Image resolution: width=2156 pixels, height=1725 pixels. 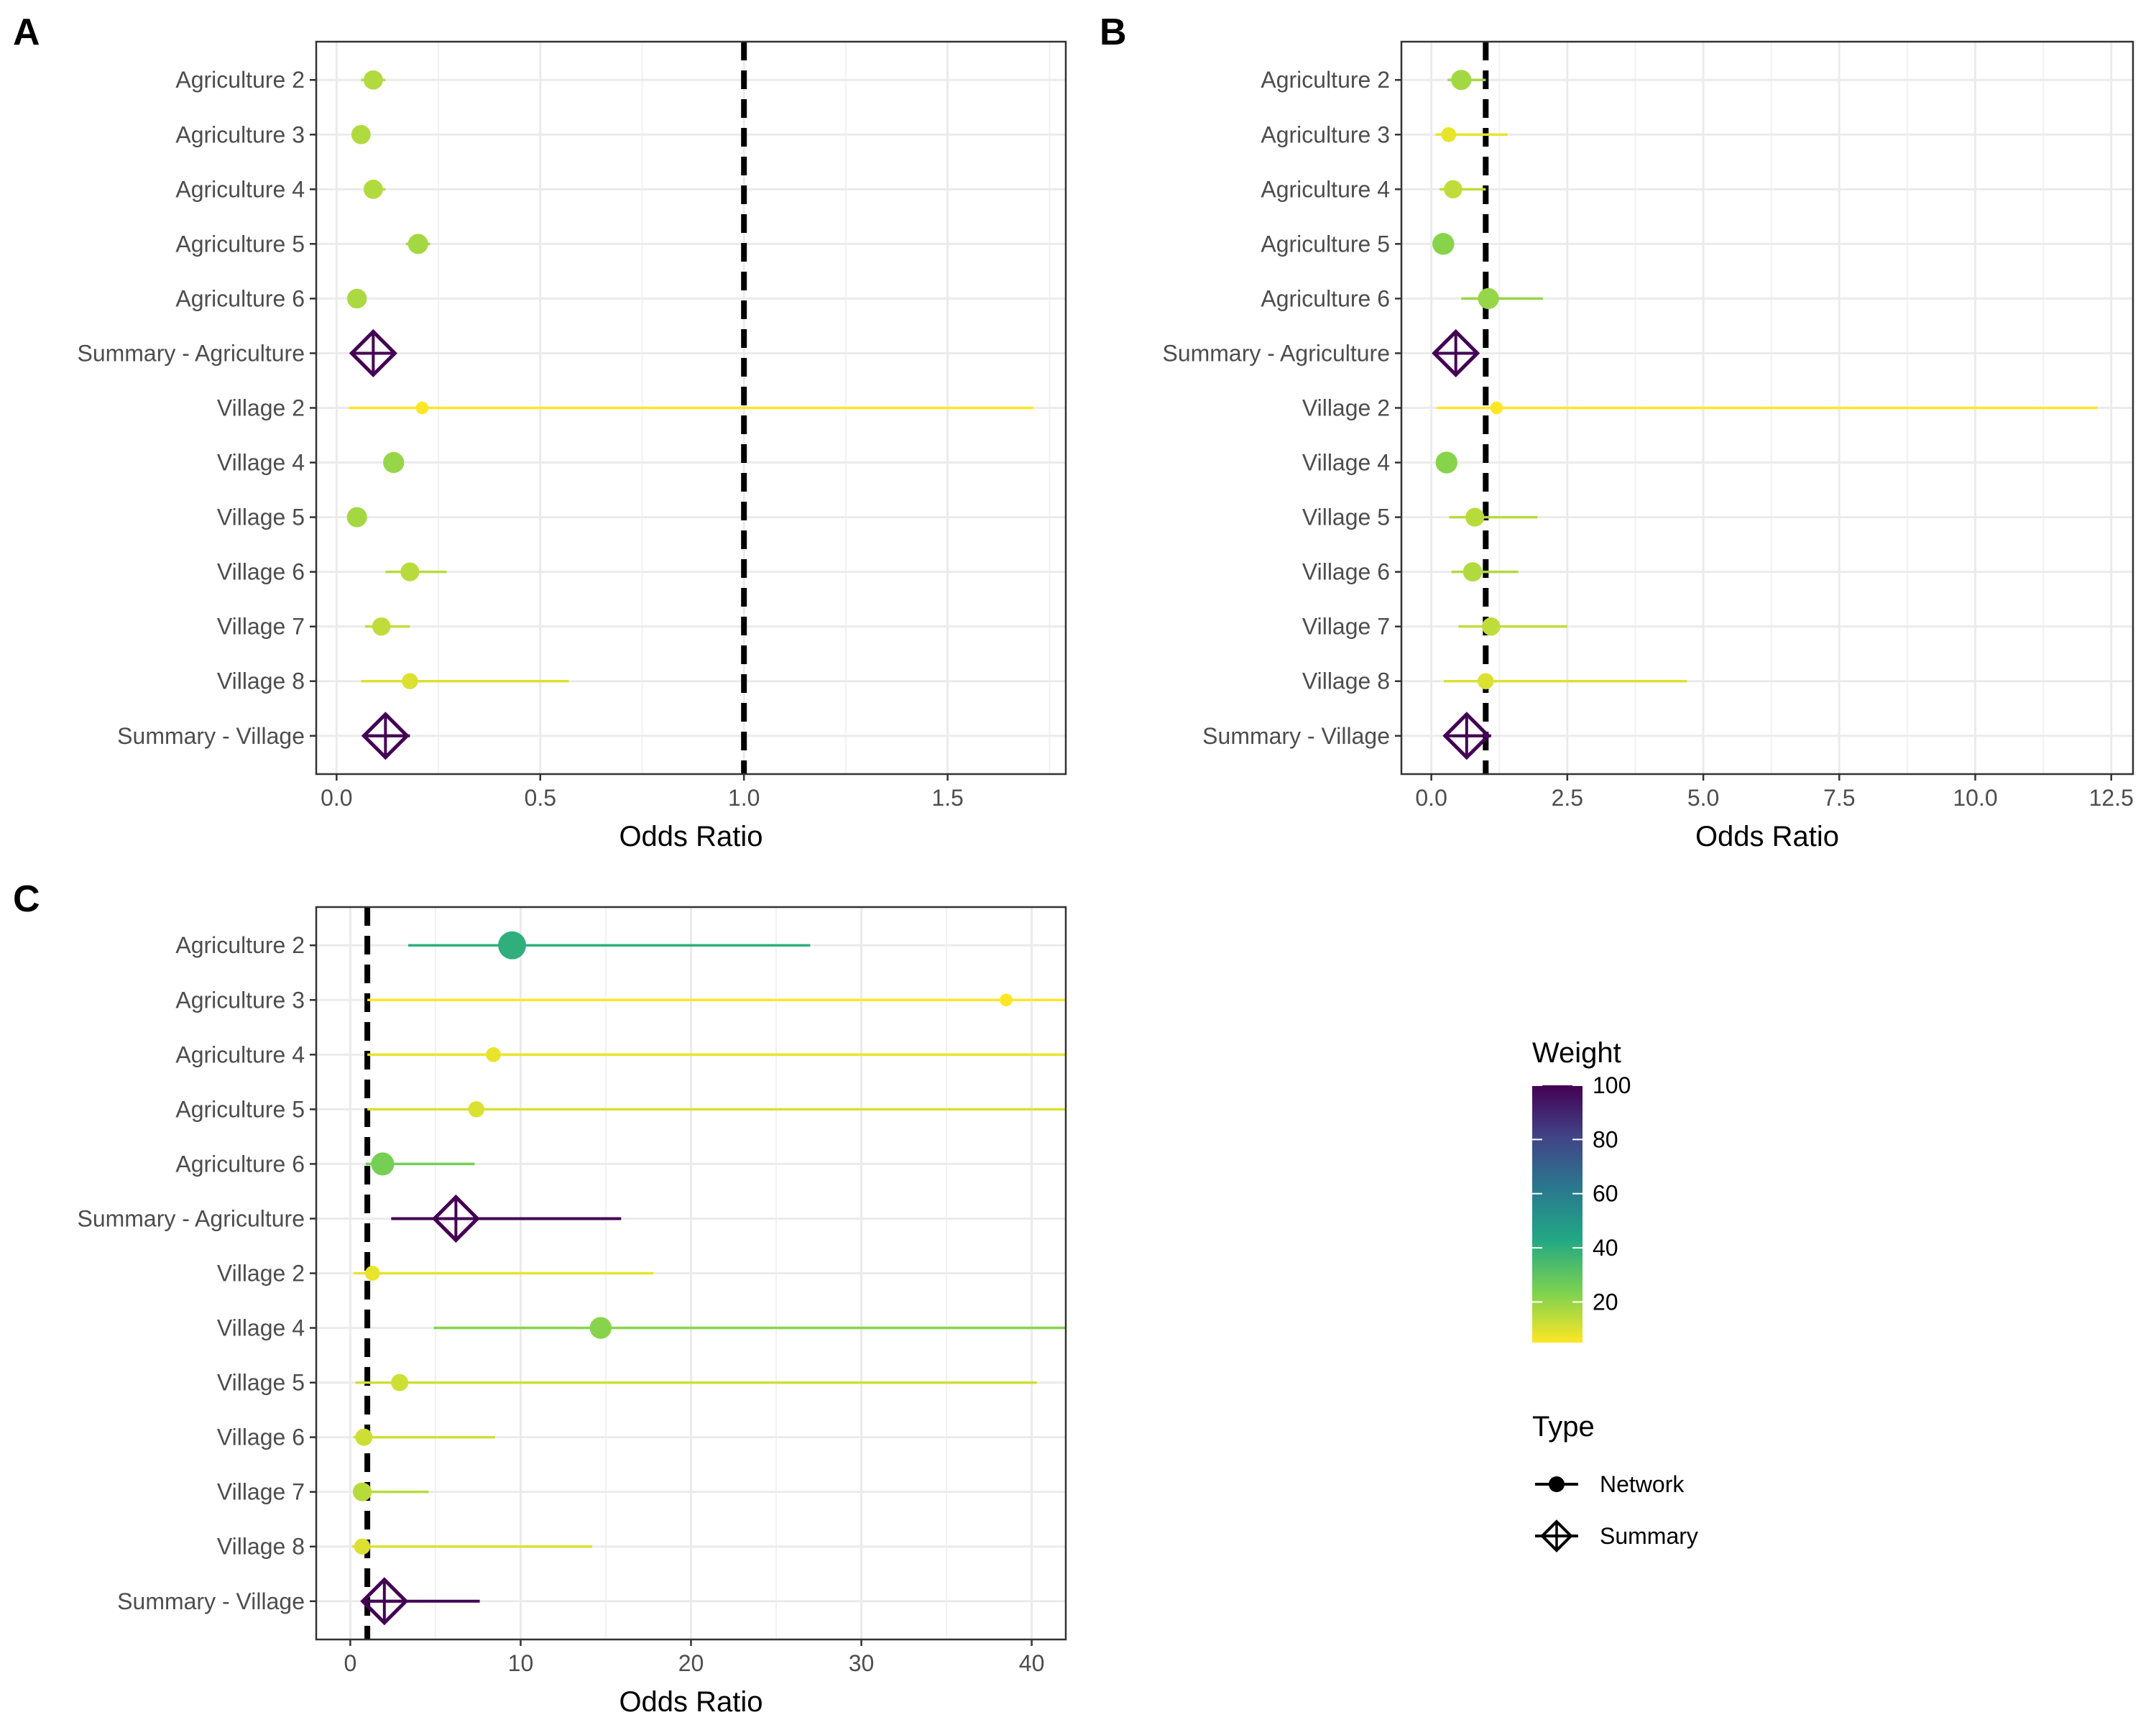 What do you see at coordinates (1567, 798) in the screenshot?
I see `x-tick-label: 2.5` at bounding box center [1567, 798].